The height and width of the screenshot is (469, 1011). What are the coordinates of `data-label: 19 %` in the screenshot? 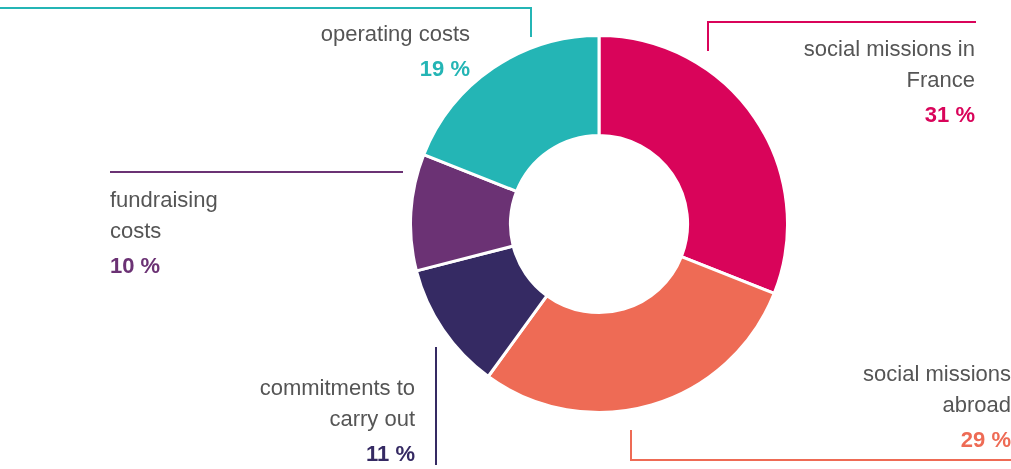 It's located at (444, 69).